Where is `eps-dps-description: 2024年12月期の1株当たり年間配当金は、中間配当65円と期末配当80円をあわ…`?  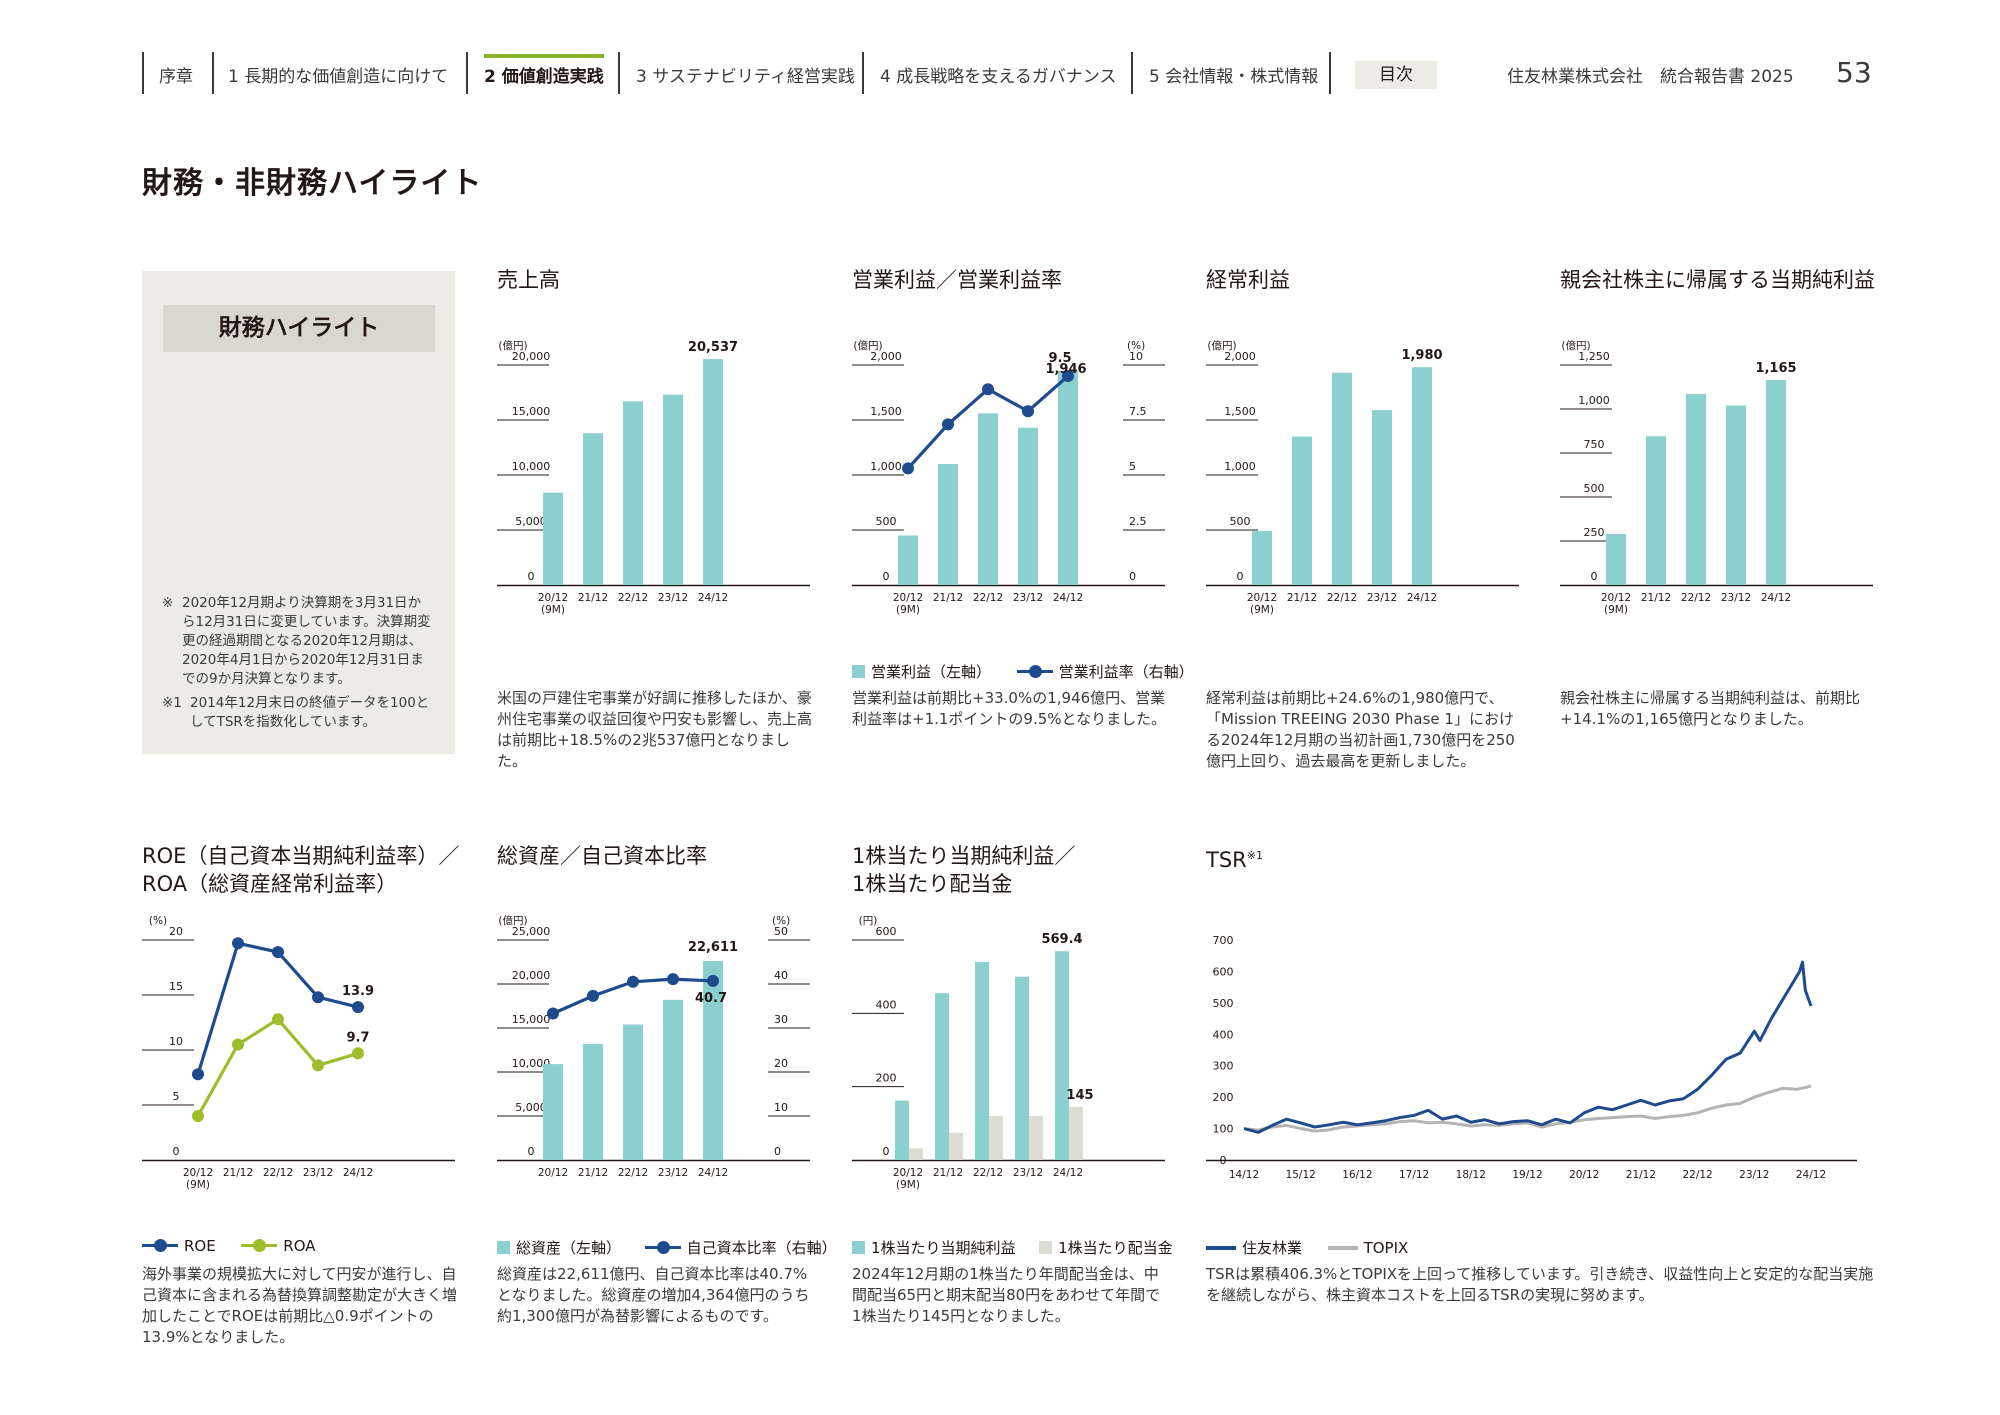 eps-dps-description: 2024年12月期の1株当たり年間配当金は、中間配当65円と期末配当80円をあわ… is located at coordinates (1006, 1295).